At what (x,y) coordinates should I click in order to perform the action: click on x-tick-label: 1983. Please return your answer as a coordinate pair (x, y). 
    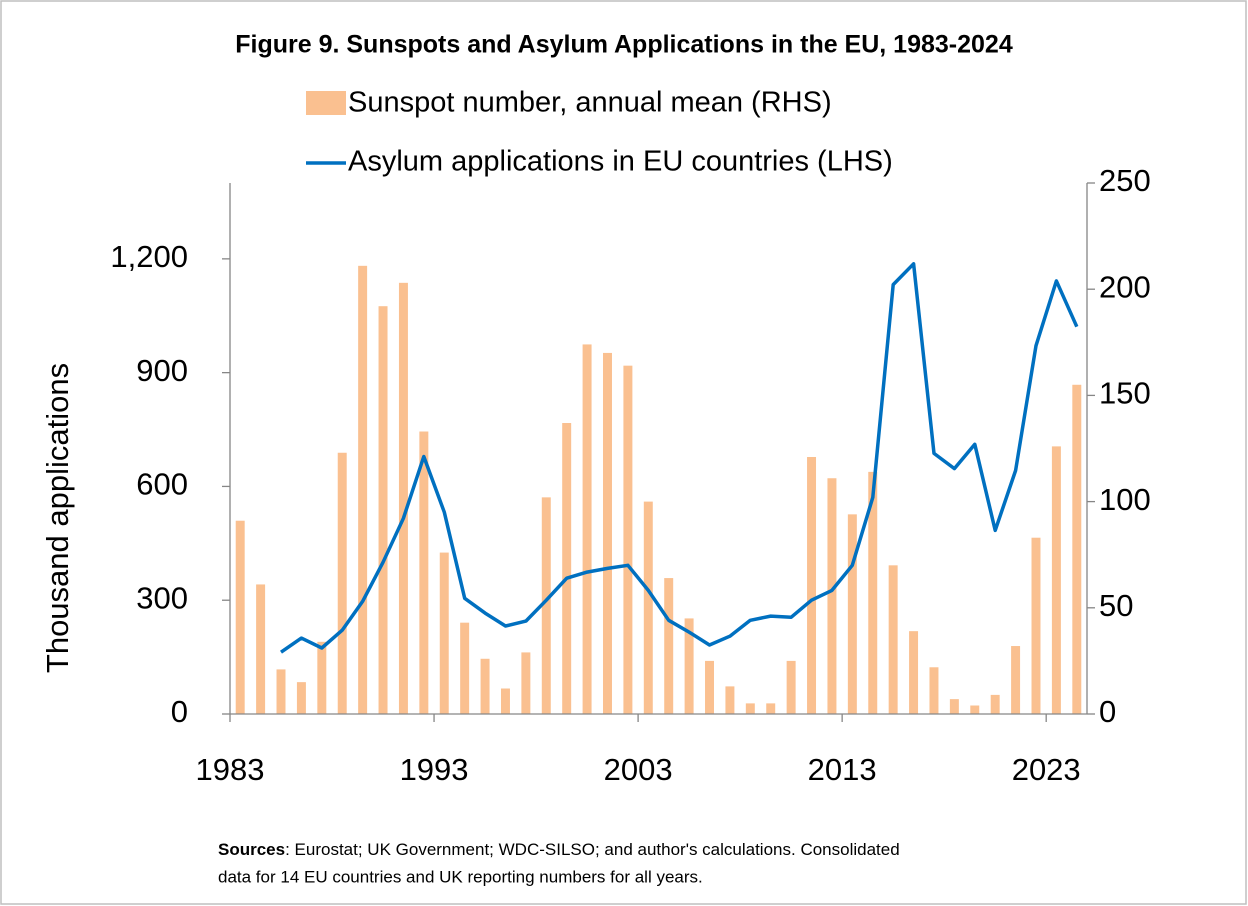
    Looking at the image, I should click on (230, 769).